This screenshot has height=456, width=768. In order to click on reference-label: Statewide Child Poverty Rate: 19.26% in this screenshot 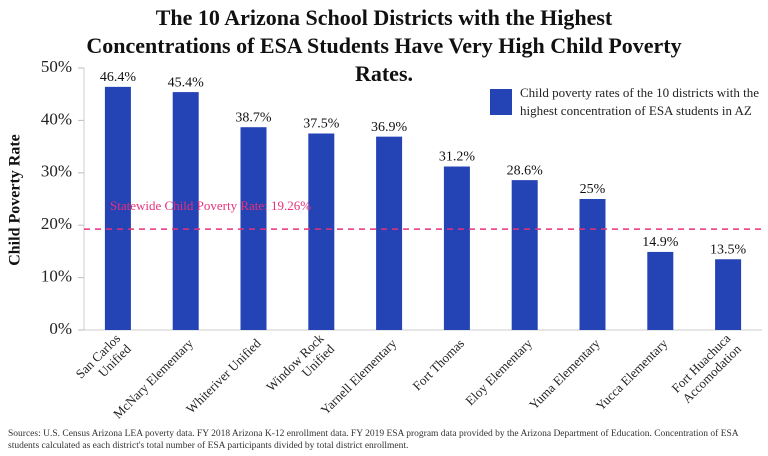, I will do `click(210, 205)`.